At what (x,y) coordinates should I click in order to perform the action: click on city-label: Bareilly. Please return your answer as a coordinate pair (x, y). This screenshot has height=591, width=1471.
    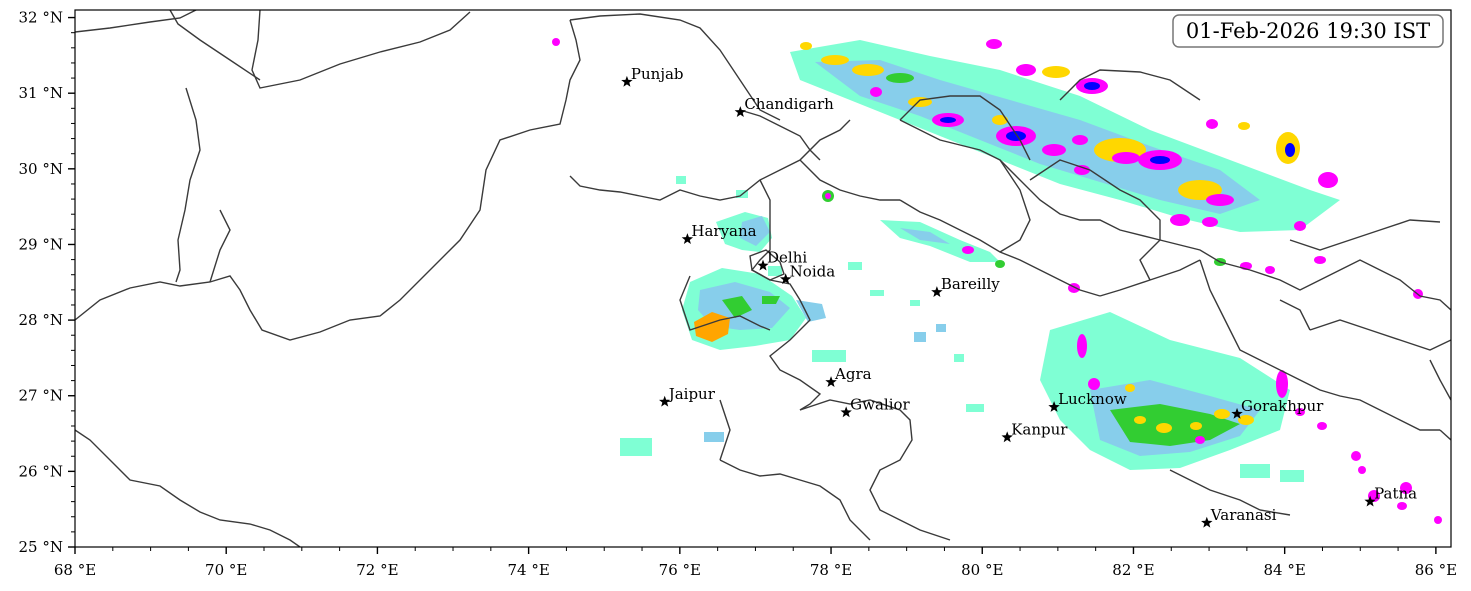
    Looking at the image, I should click on (970, 284).